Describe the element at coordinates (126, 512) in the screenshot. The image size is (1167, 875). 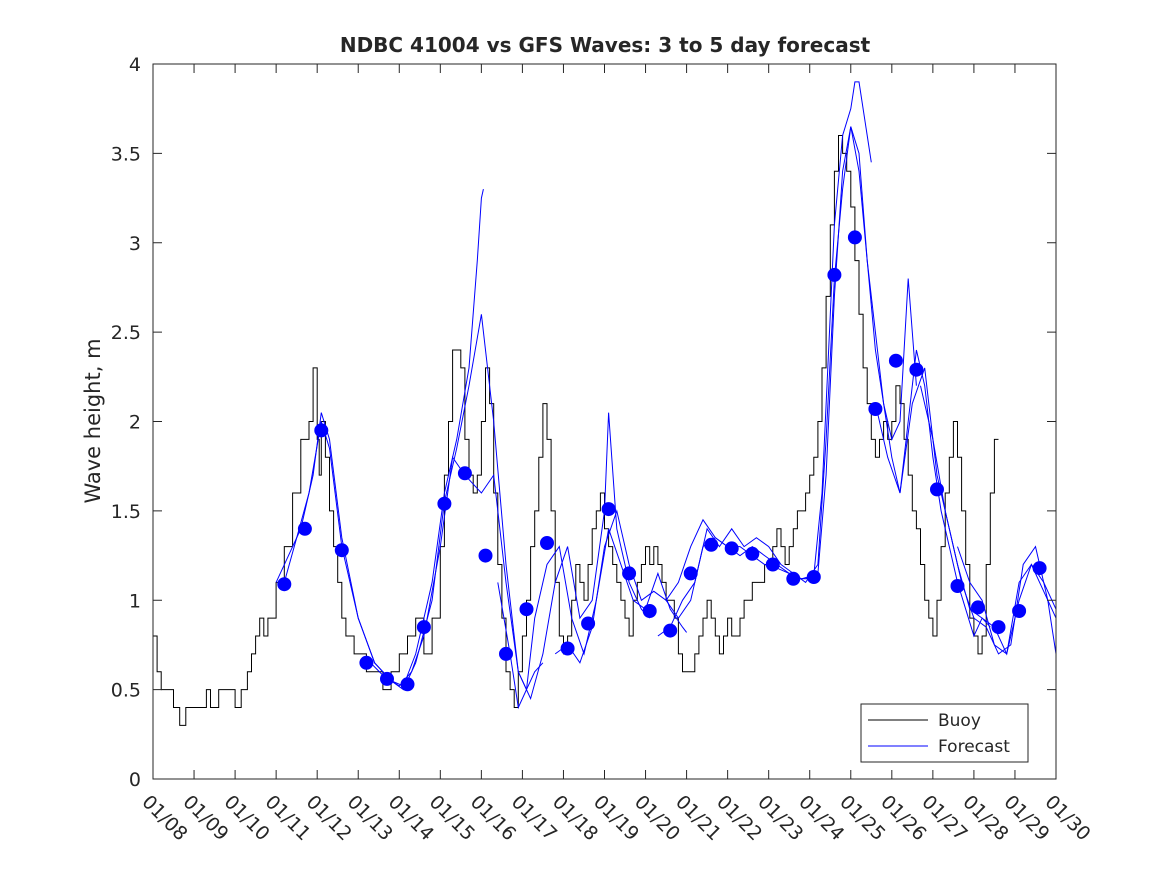
I see `y-tick-label: 1.5` at that location.